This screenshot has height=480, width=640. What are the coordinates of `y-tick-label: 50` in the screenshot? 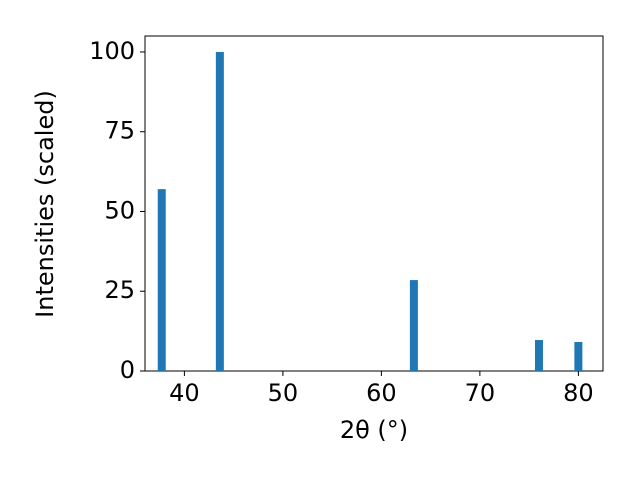 It's located at (119, 210).